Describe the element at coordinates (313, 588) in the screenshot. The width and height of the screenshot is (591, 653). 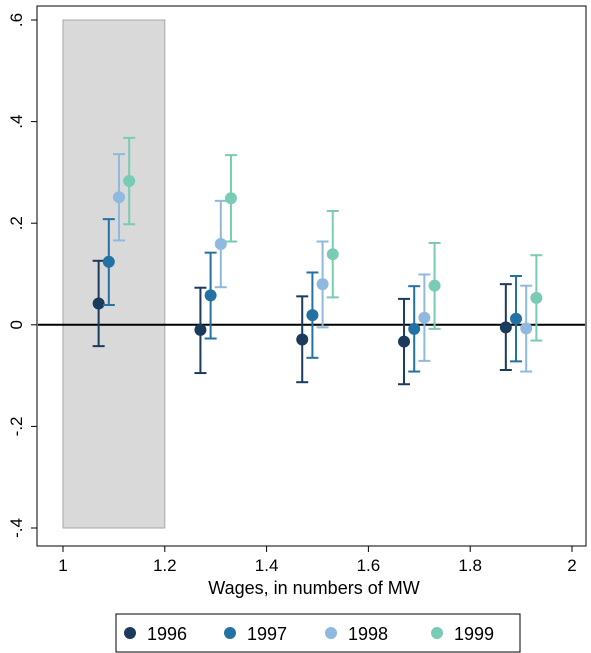
I see `x-axis-title: Wages, in numbers of MW` at that location.